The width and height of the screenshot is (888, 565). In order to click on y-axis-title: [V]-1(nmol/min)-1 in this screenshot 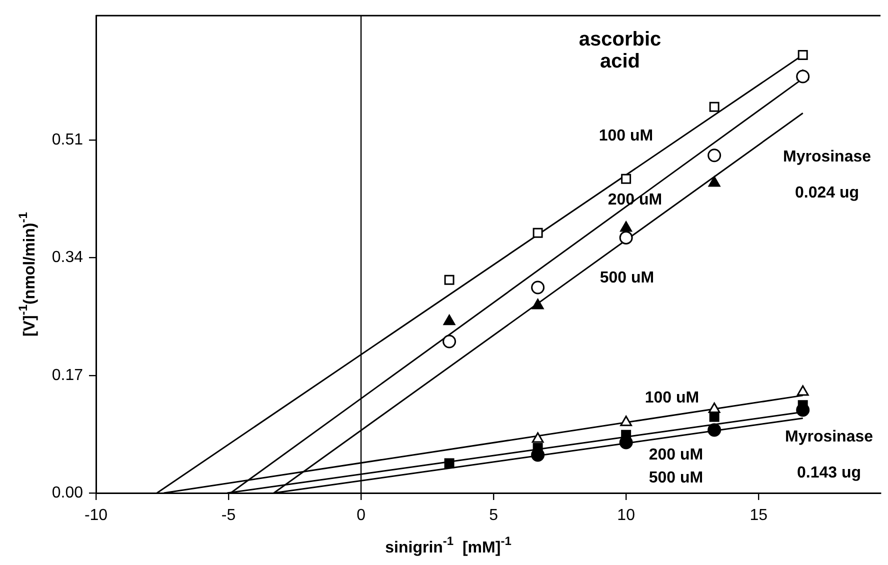, I will do `click(27, 274)`.